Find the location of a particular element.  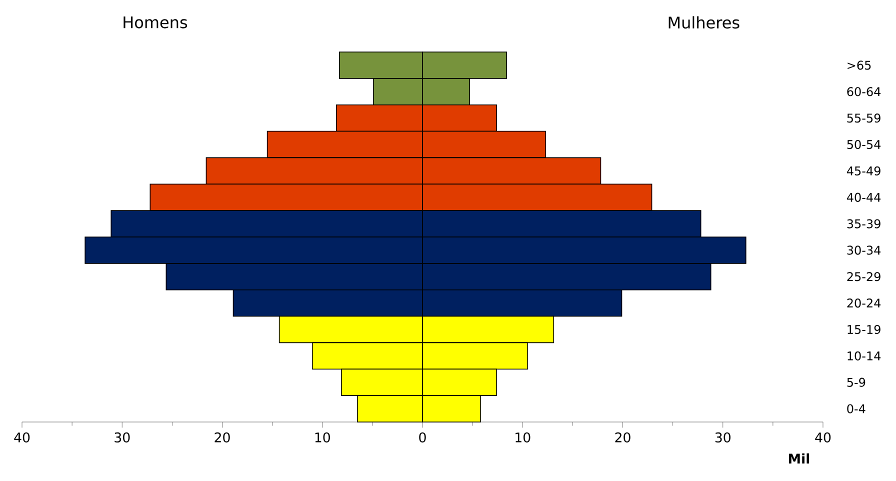

y-tick-label: 50-54 is located at coordinates (864, 145).